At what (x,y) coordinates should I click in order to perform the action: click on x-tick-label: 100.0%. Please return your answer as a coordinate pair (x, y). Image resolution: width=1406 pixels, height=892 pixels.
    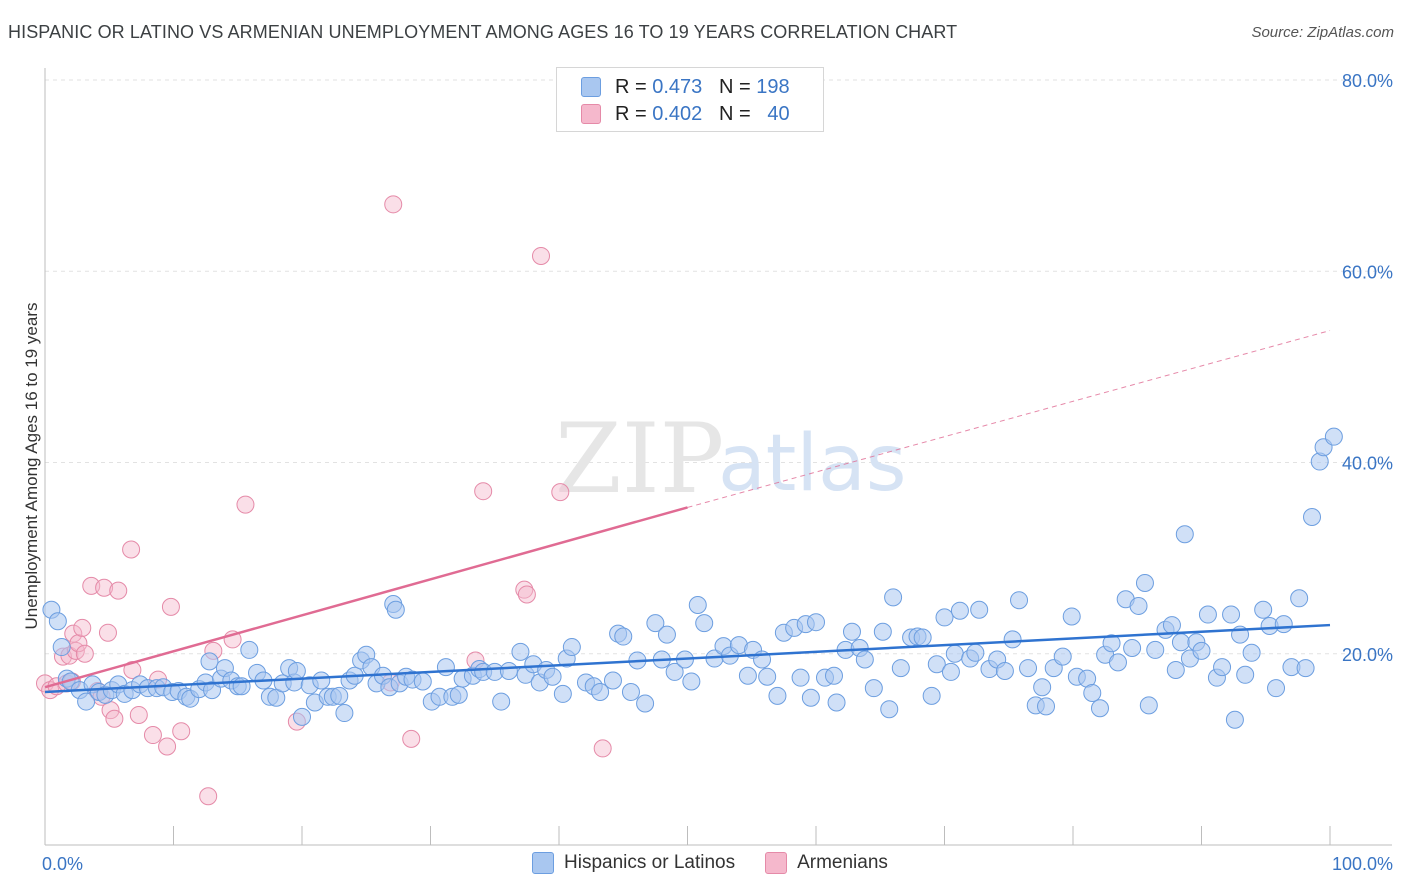
    Looking at the image, I should click on (1362, 864).